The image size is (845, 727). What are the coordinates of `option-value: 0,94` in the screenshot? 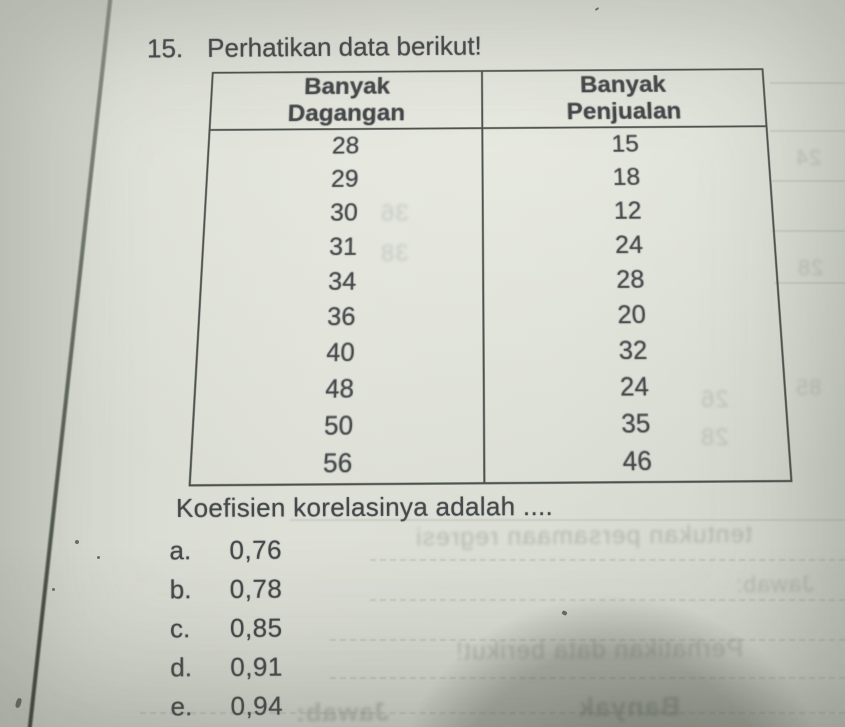 It's located at (257, 705).